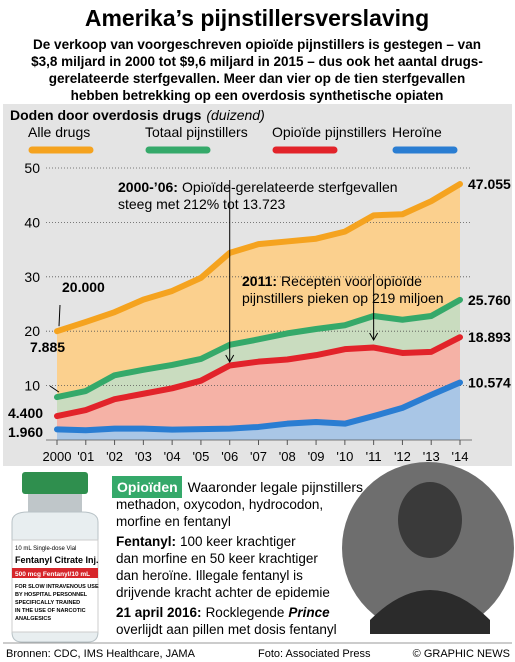 Image resolution: width=515 pixels, height=662 pixels. I want to click on x-tick-label: '06, so click(229, 456).